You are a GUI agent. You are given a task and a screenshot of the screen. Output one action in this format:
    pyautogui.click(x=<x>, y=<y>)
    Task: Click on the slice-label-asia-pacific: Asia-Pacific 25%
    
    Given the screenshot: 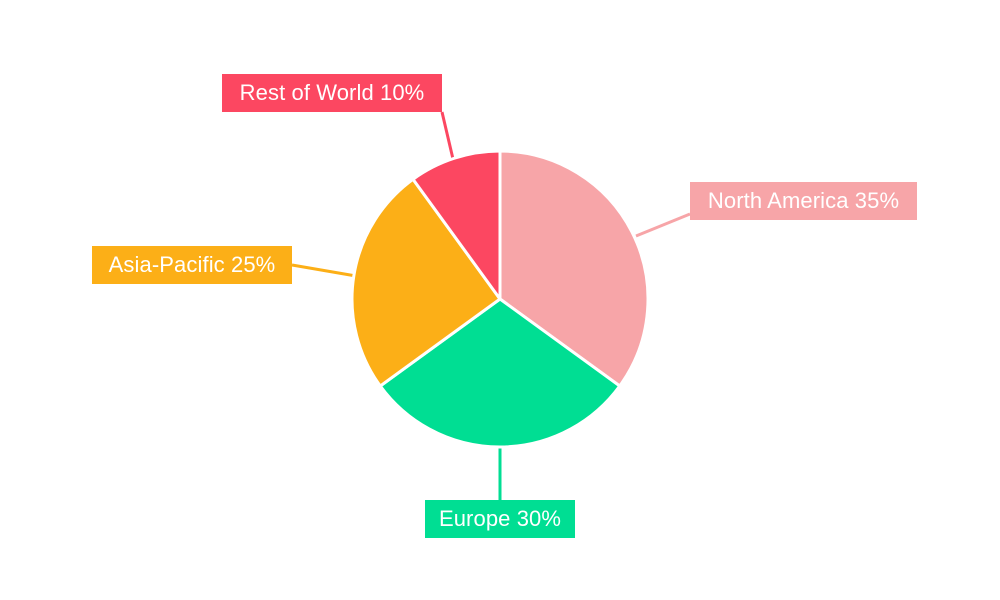 What is the action you would take?
    pyautogui.click(x=192, y=265)
    